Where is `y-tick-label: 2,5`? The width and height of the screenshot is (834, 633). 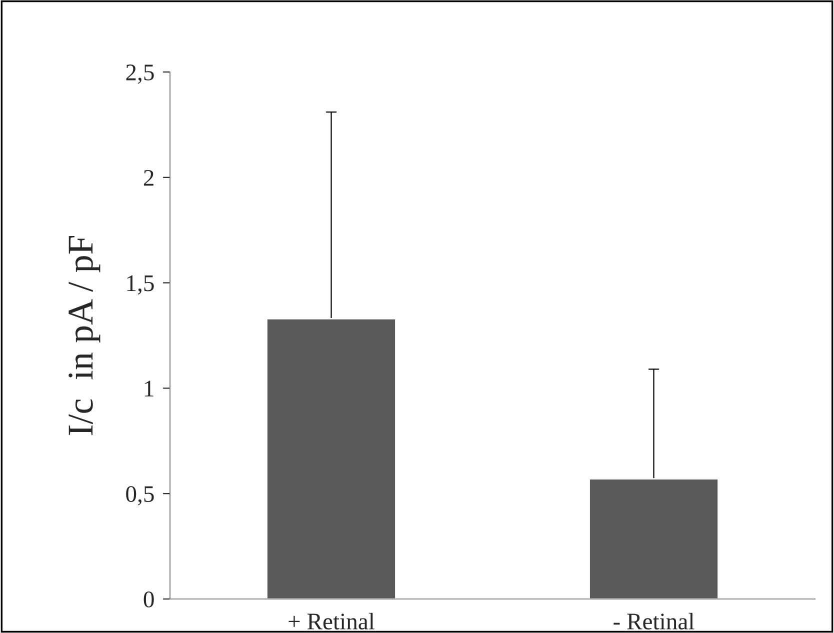
y-tick-label: 2,5 is located at coordinates (140, 74).